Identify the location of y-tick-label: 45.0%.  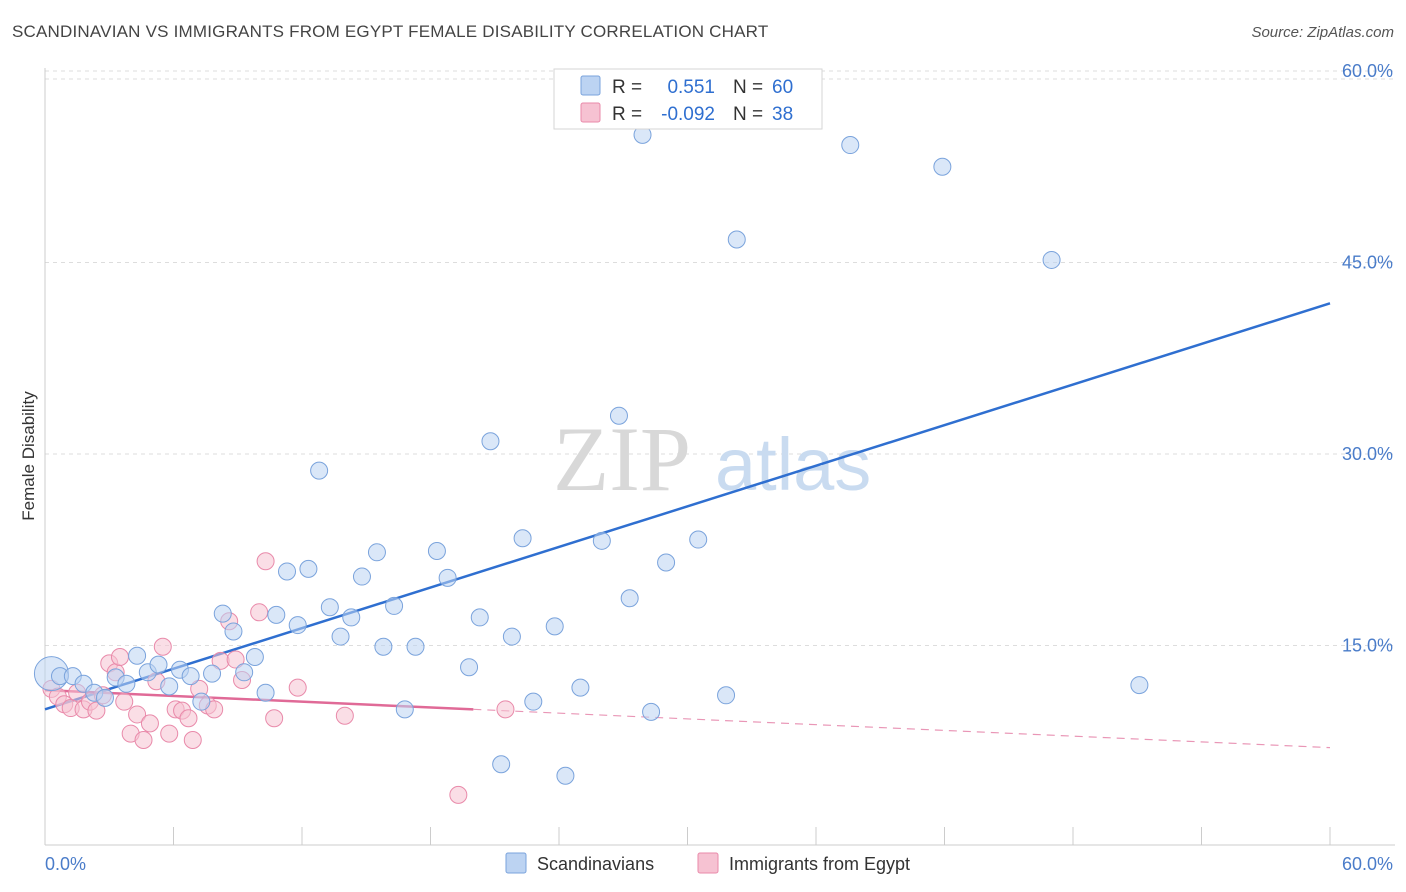
(1367, 263).